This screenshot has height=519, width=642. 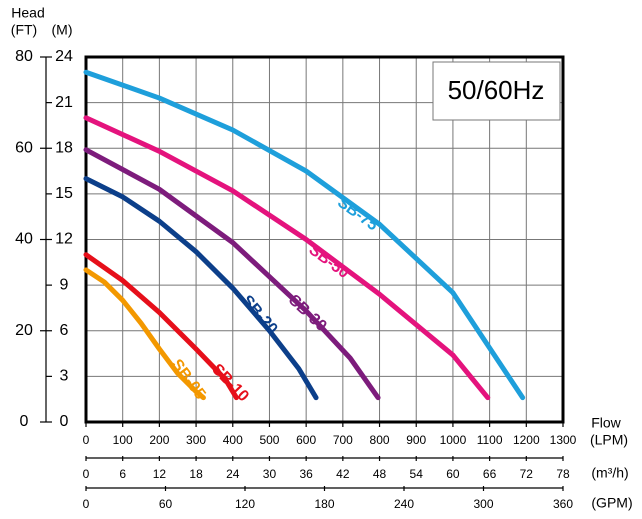 What do you see at coordinates (64, 284) in the screenshot?
I see `y-tick-label: 9` at bounding box center [64, 284].